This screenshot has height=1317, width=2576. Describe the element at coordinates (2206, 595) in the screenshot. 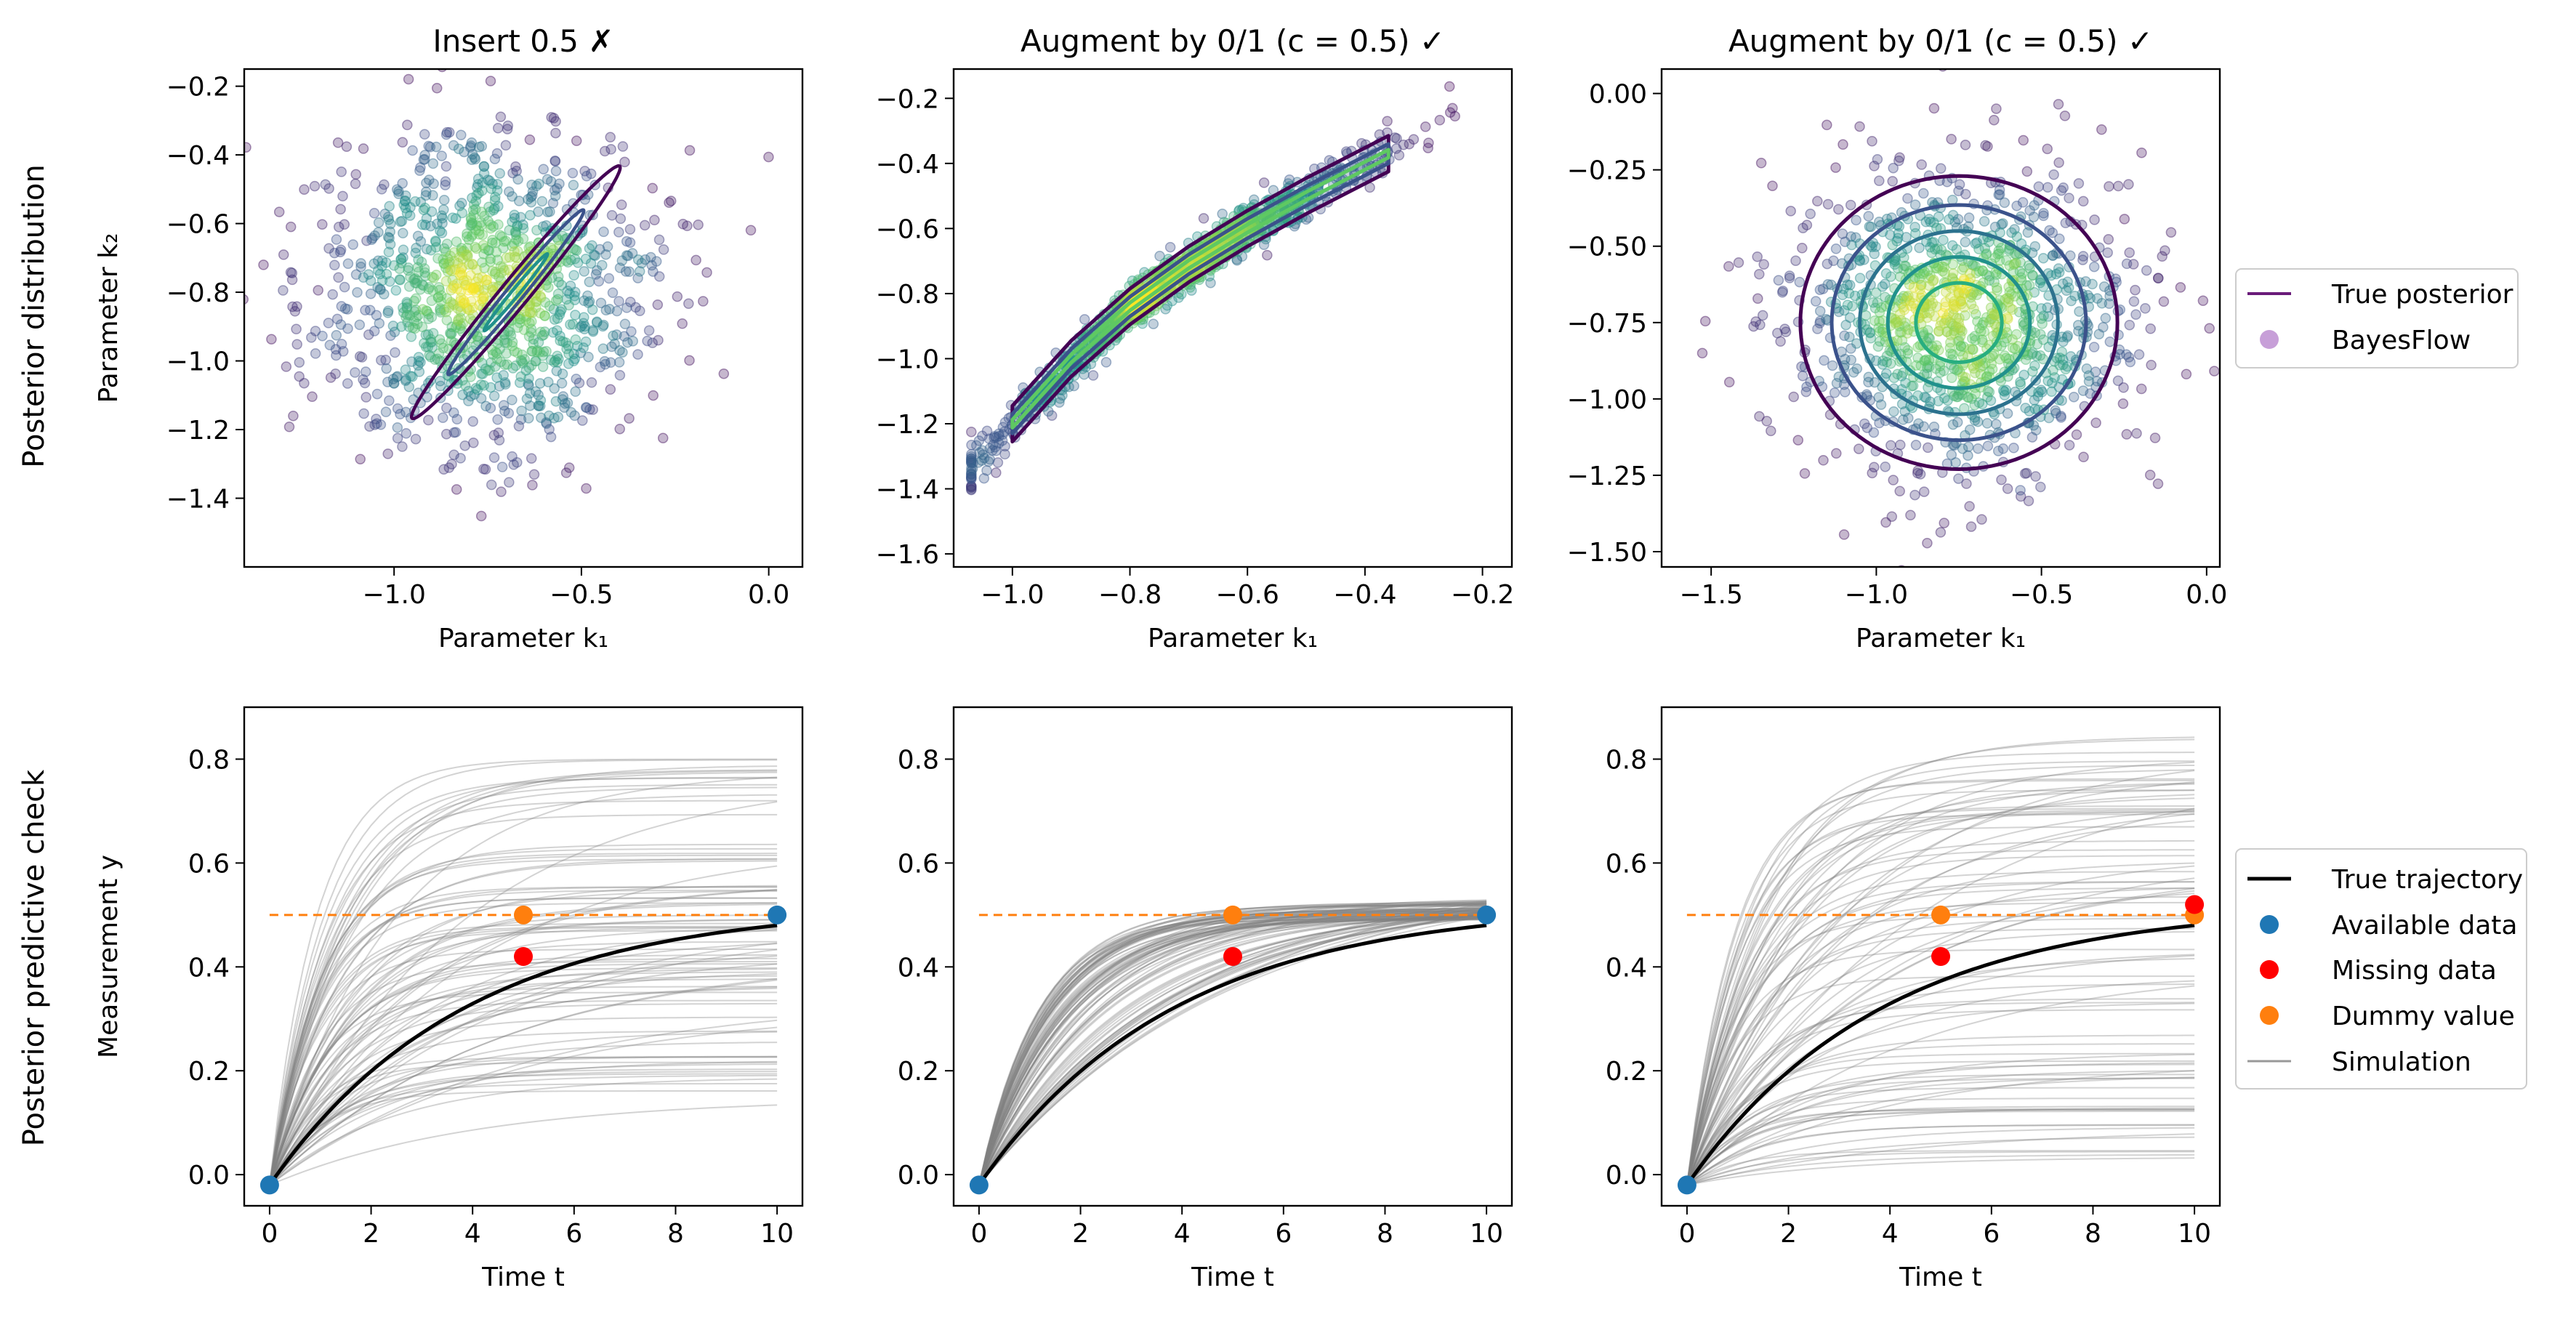

I see `x-tick-label: 0.0` at that location.